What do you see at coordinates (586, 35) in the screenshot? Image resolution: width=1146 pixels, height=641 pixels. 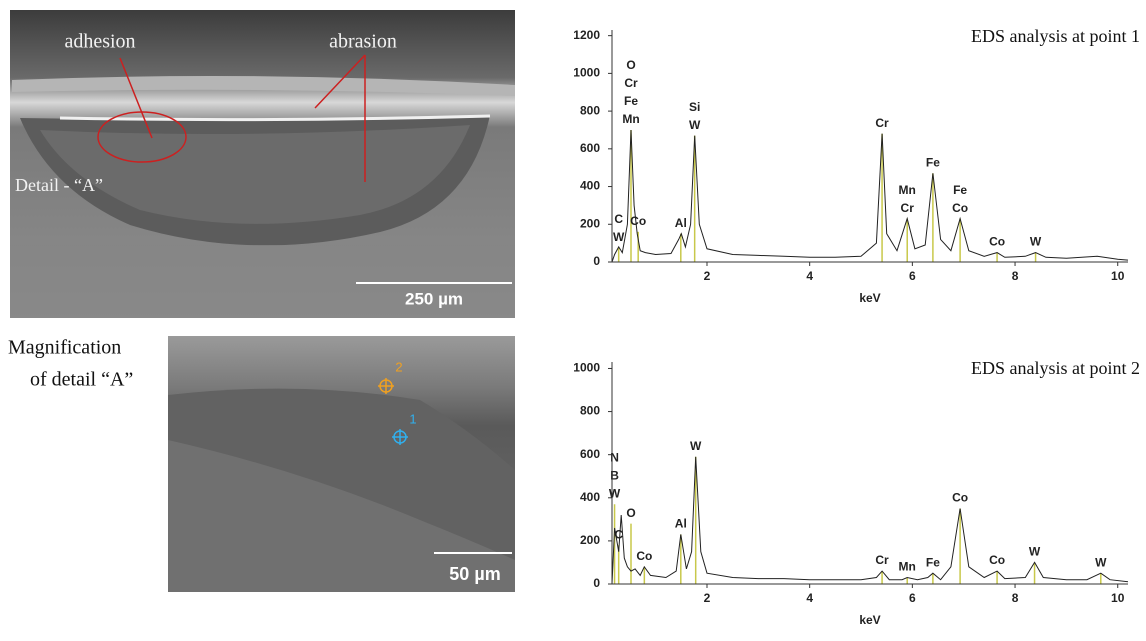 I see `y-tick-label: 1200` at bounding box center [586, 35].